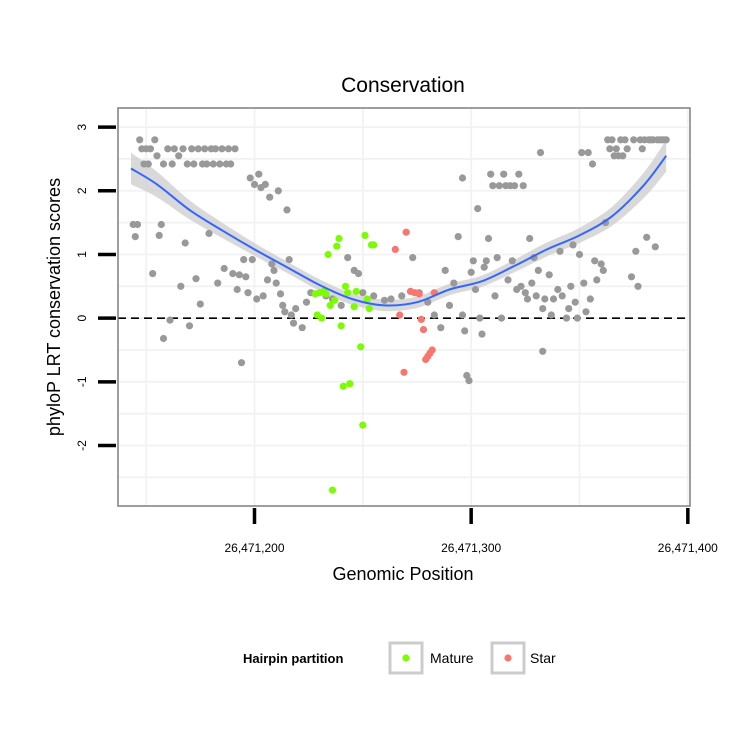 This screenshot has height=750, width=750. Describe the element at coordinates (452, 658) in the screenshot. I see `legend-label-mature: Mature` at that location.